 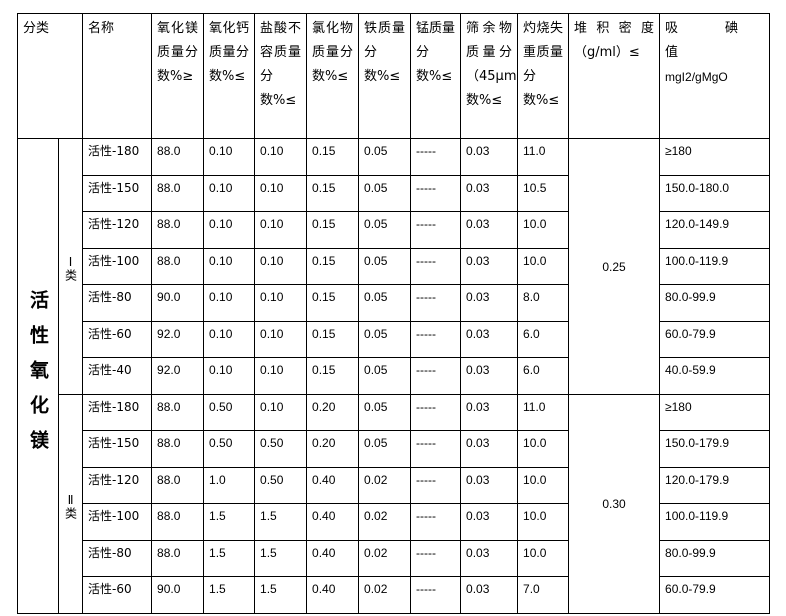 I want to click on cell-chloride: 0.20, so click(x=333, y=449).